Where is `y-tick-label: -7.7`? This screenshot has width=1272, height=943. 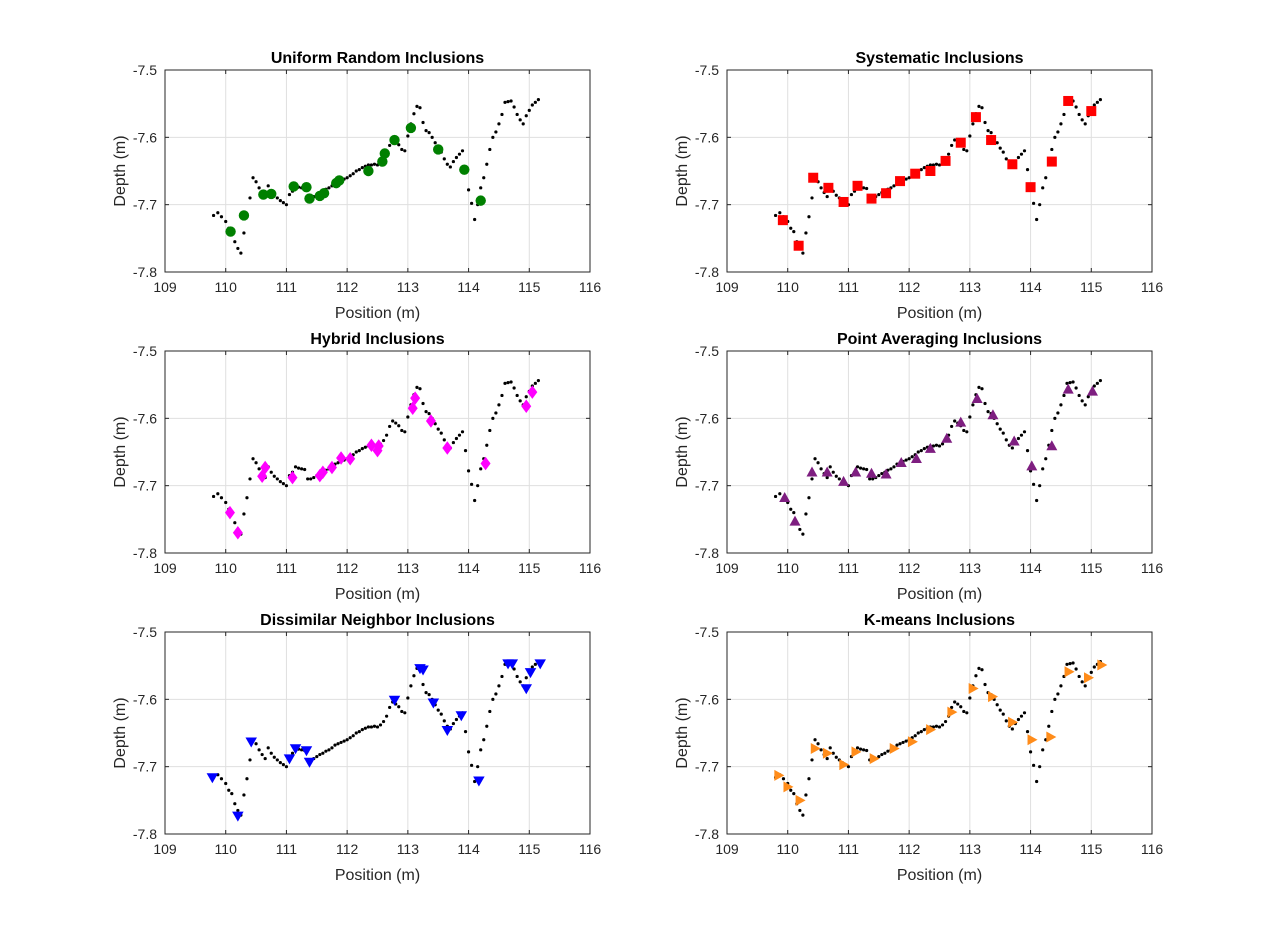
y-tick-label: -7.7 is located at coordinates (707, 486).